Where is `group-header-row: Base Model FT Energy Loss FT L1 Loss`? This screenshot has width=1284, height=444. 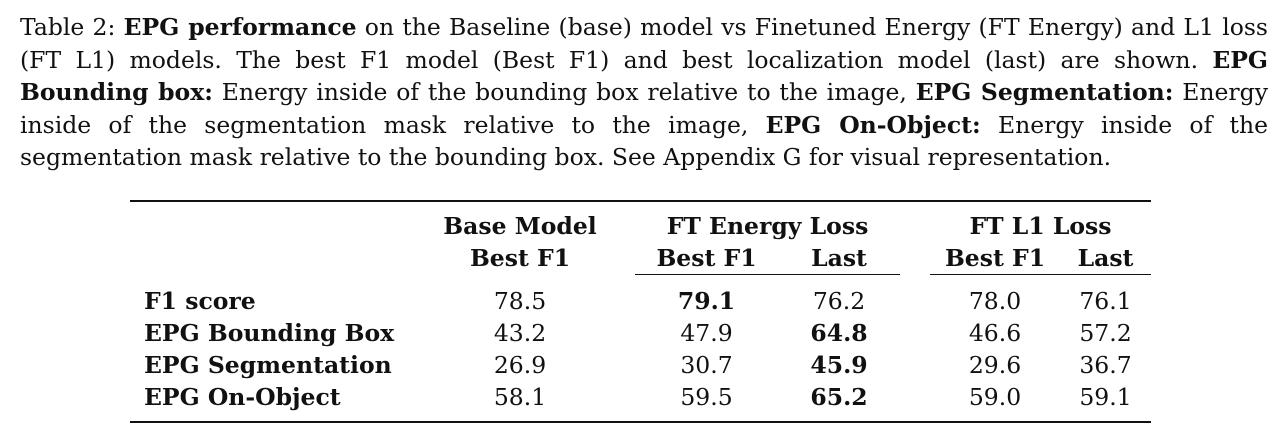 group-header-row: Base Model FT Energy Loss FT L1 Loss is located at coordinates (640, 226).